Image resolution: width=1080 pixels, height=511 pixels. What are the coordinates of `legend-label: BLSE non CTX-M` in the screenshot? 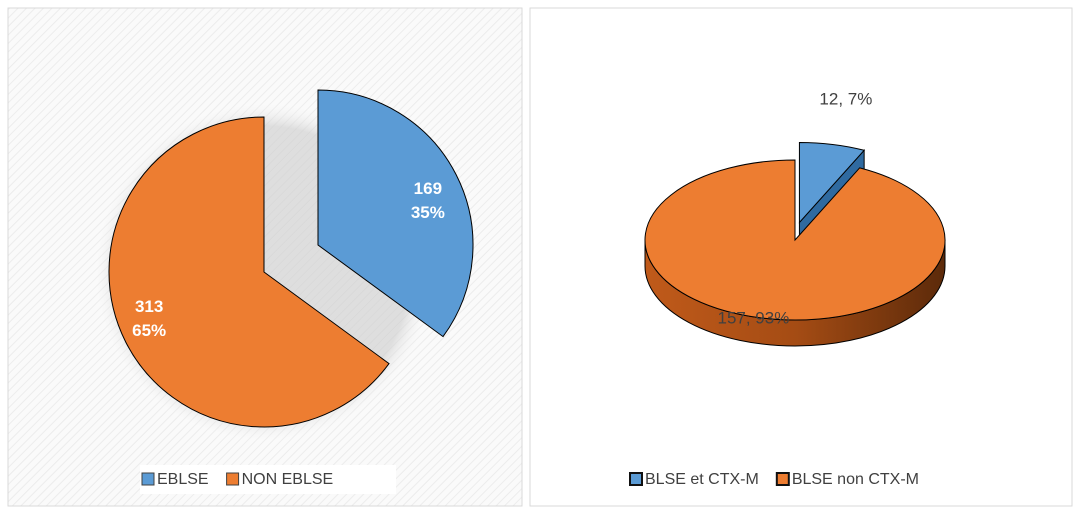 It's located at (855, 479).